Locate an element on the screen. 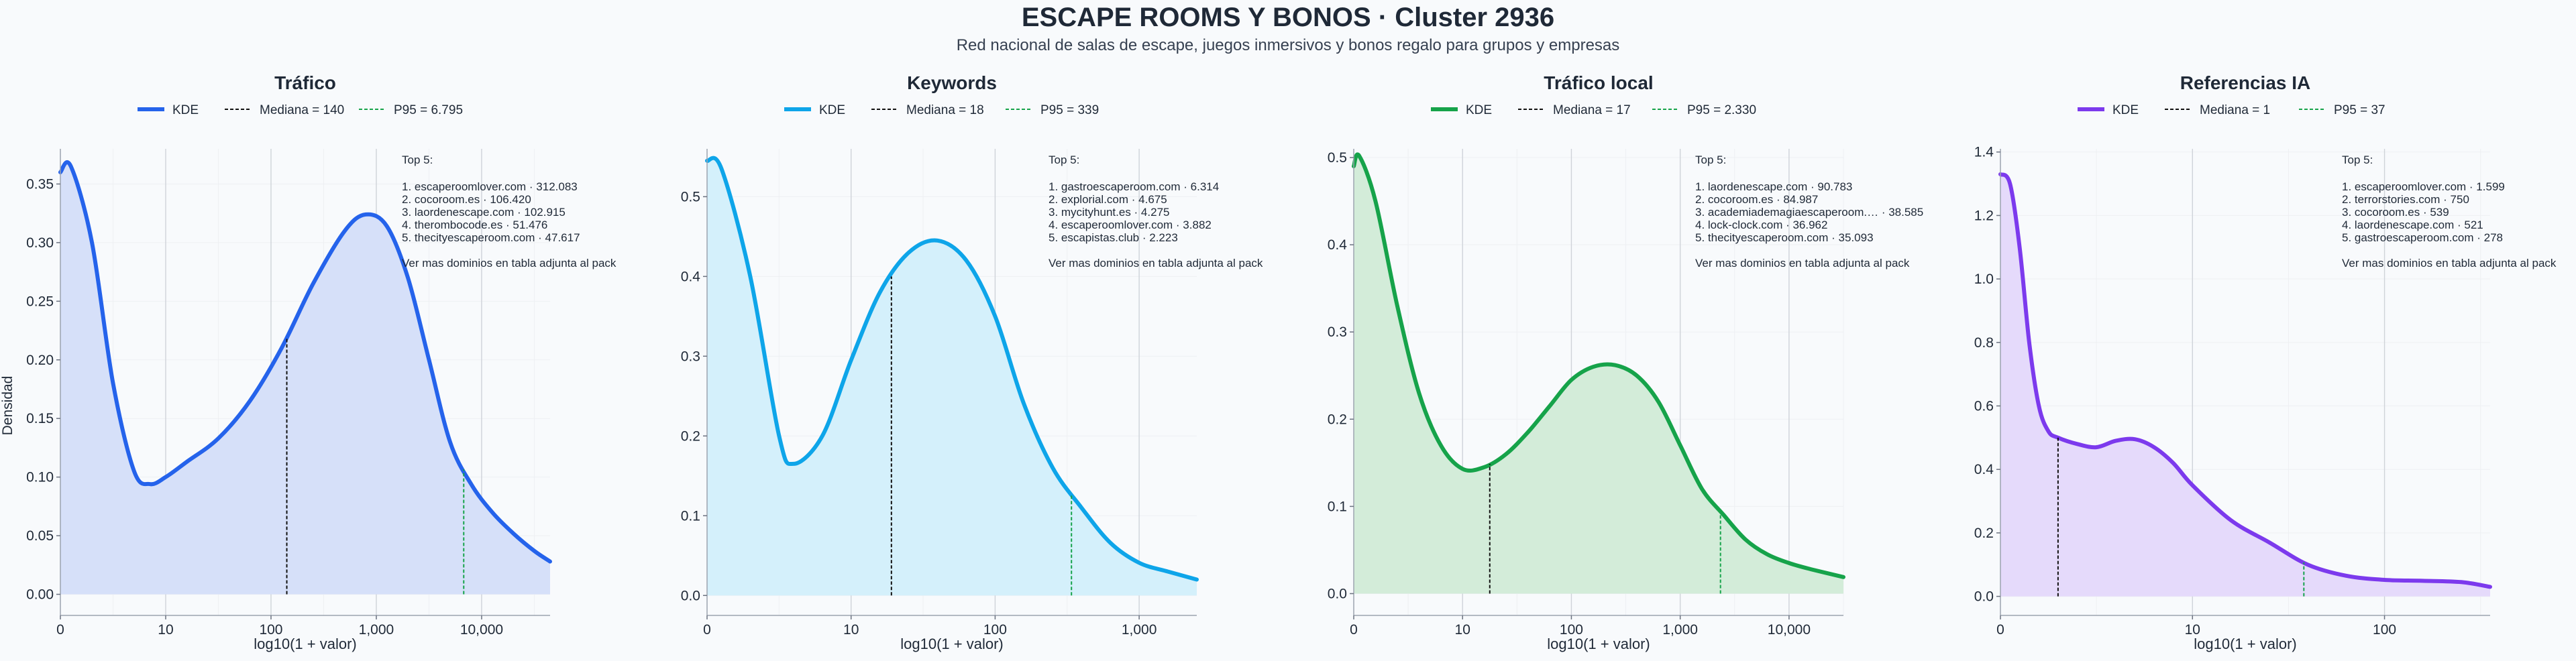  y-tick-label: 0.05 is located at coordinates (40, 536).